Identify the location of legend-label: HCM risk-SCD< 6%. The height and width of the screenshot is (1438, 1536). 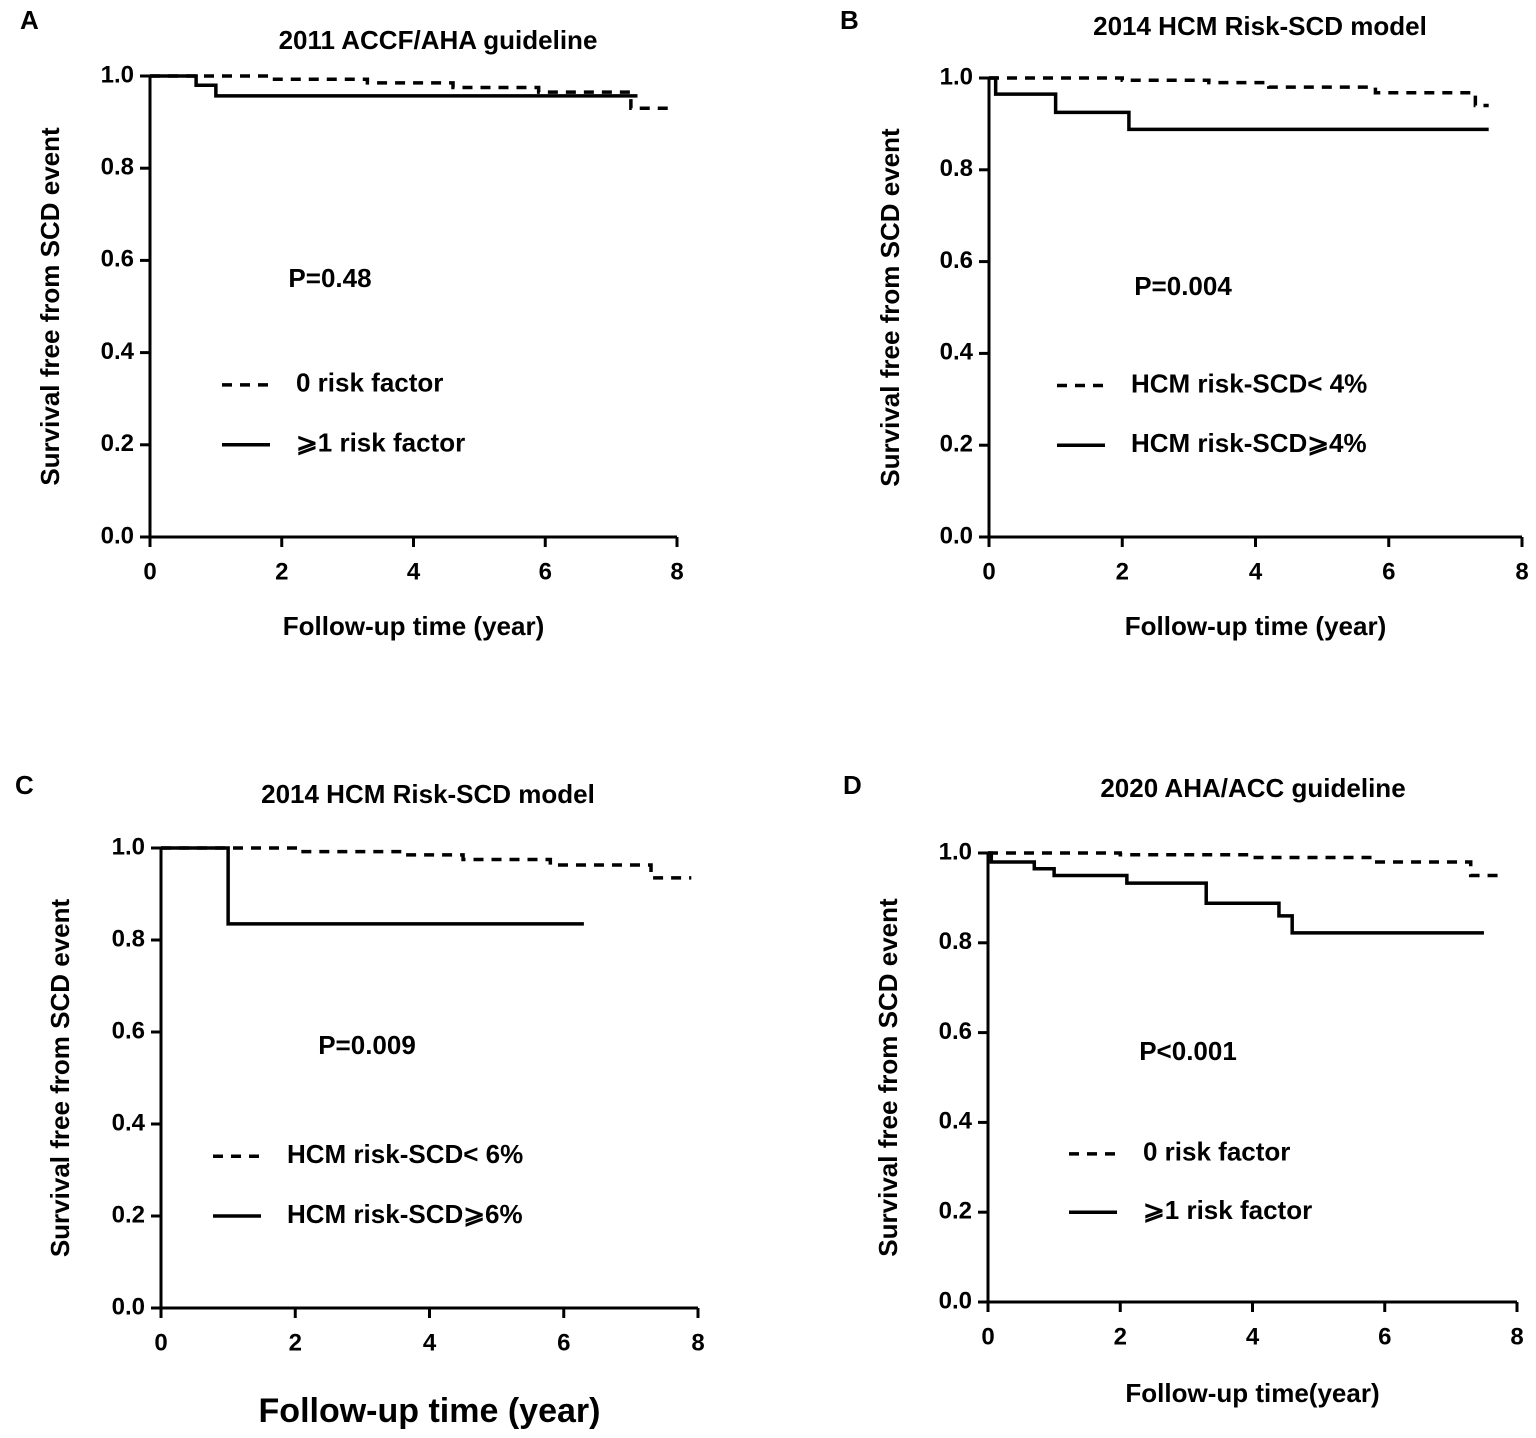
(405, 1154).